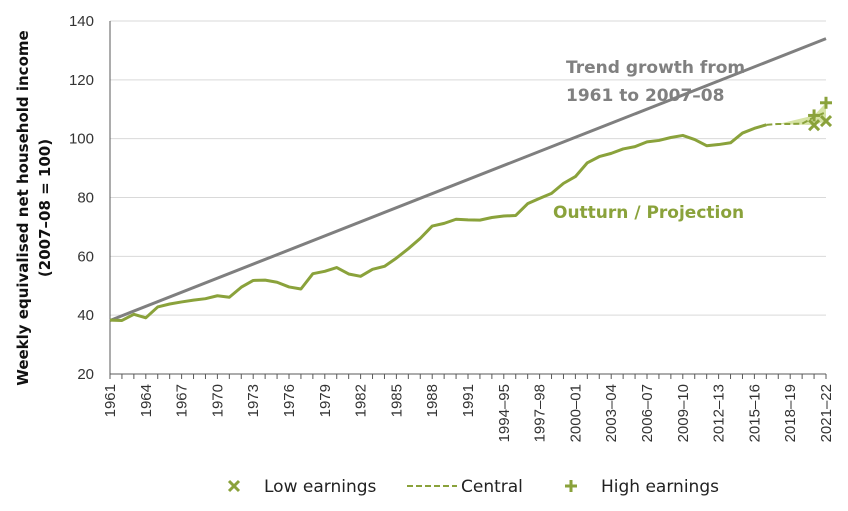 The height and width of the screenshot is (511, 848). I want to click on legend-label-central: Central, so click(492, 487).